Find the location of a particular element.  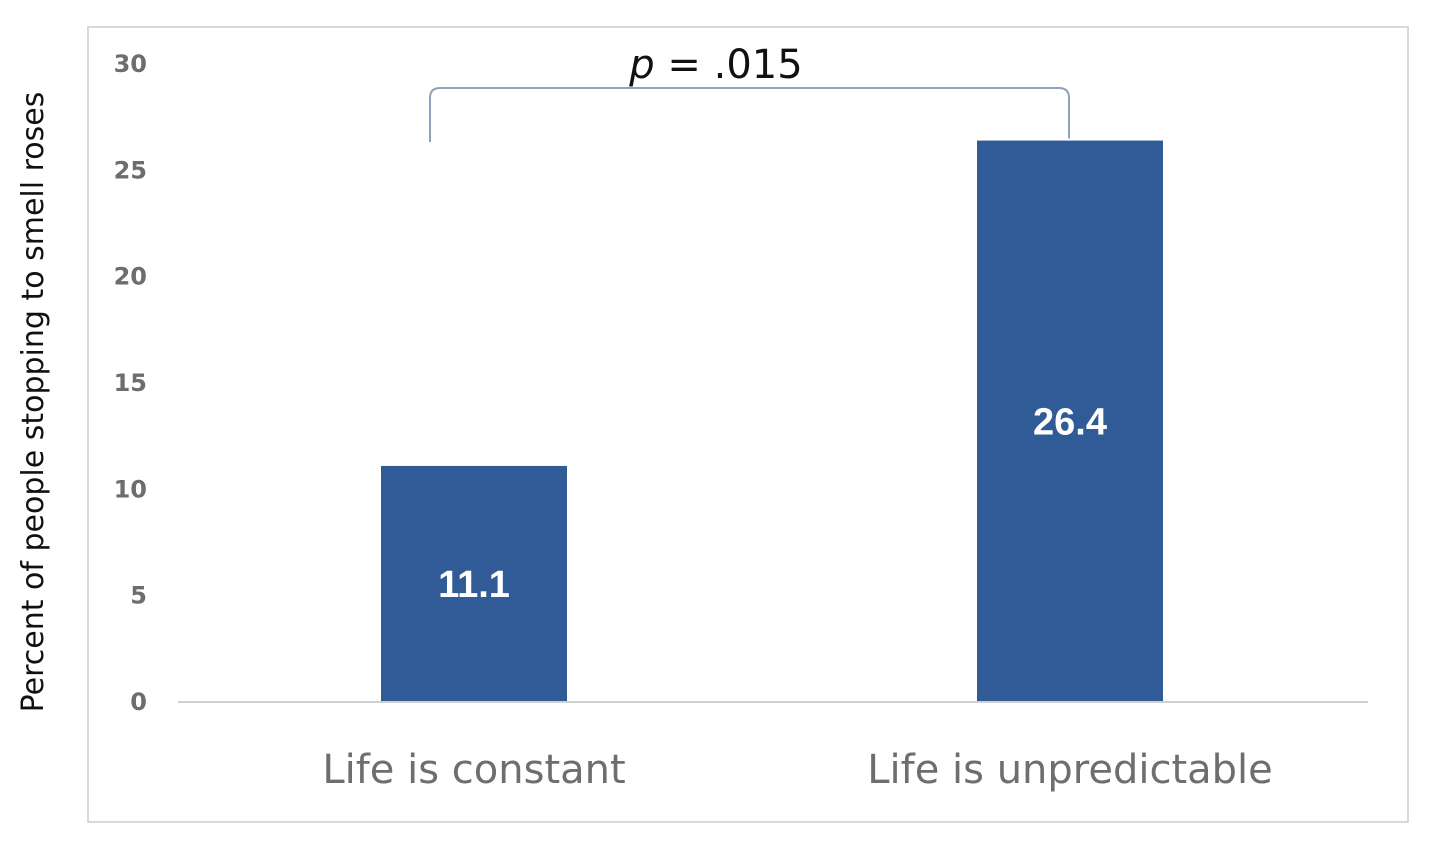

y-tick-label: 10 is located at coordinates (130, 489).